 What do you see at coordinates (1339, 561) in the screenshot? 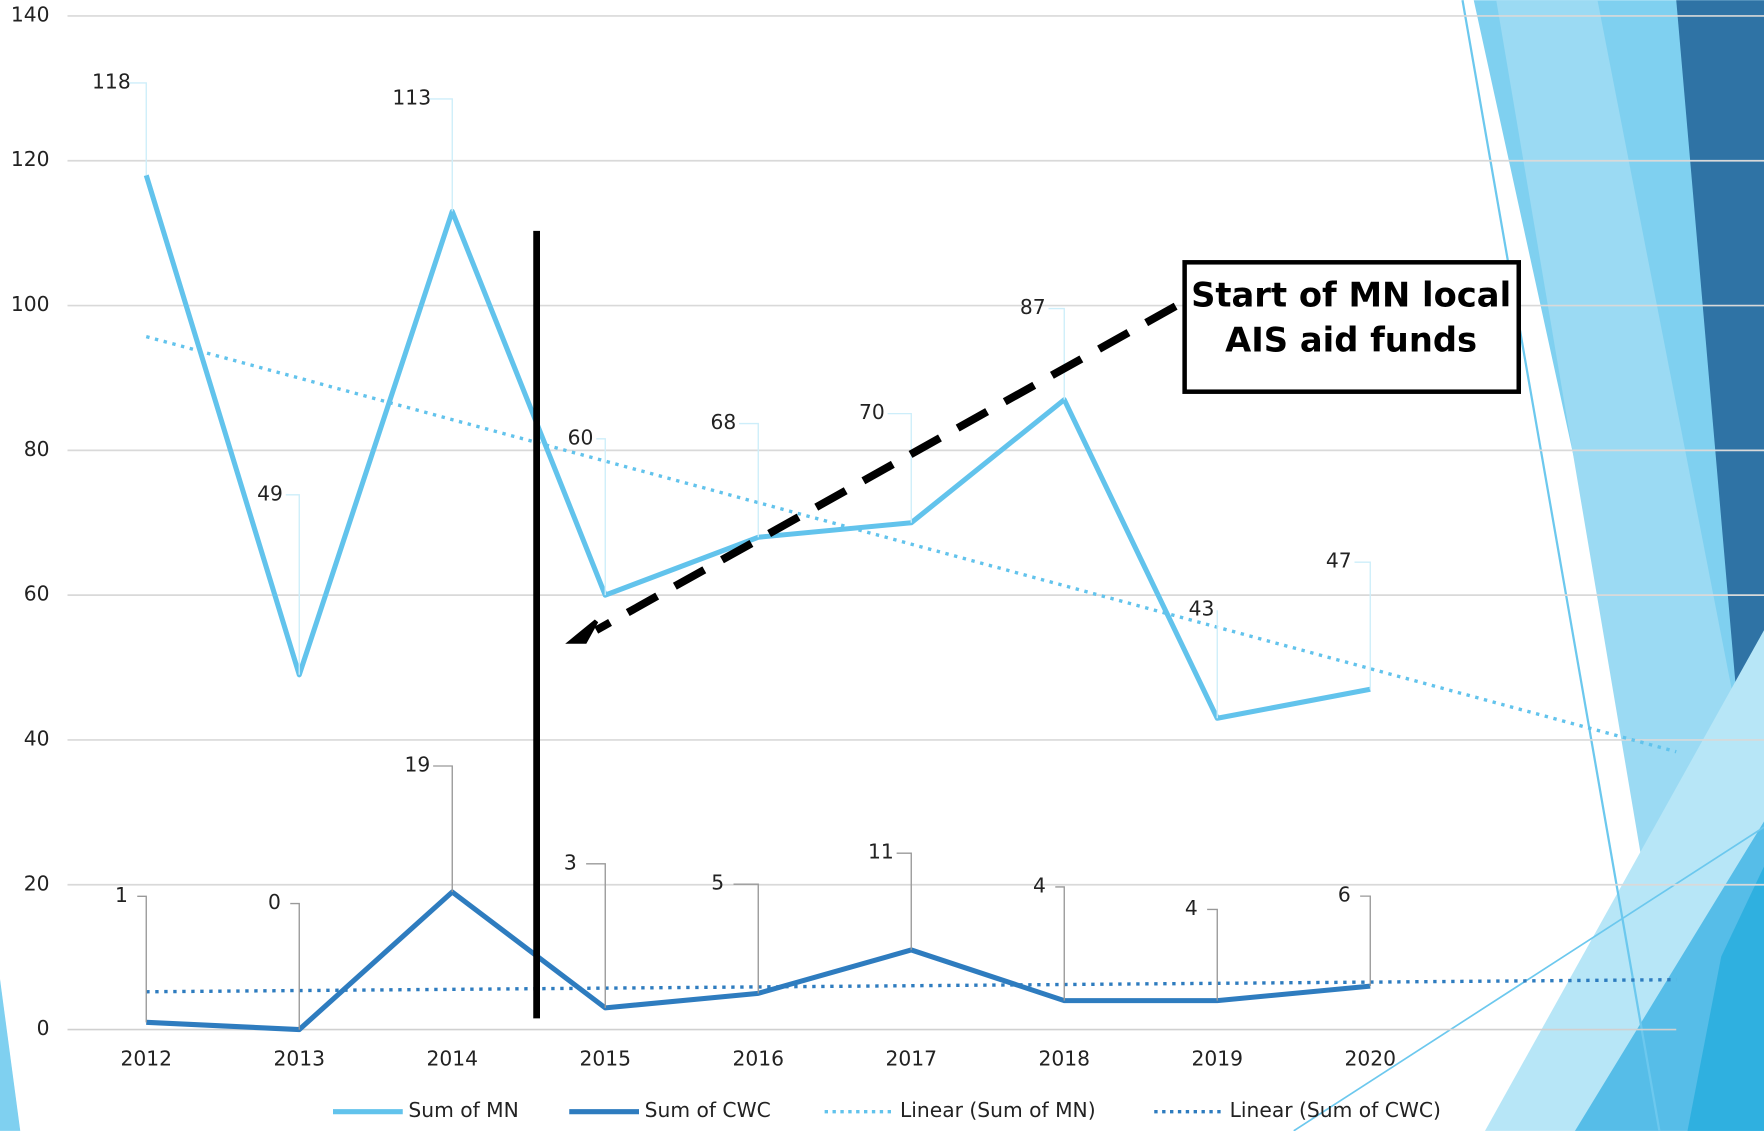
I see `data-label: 47` at bounding box center [1339, 561].